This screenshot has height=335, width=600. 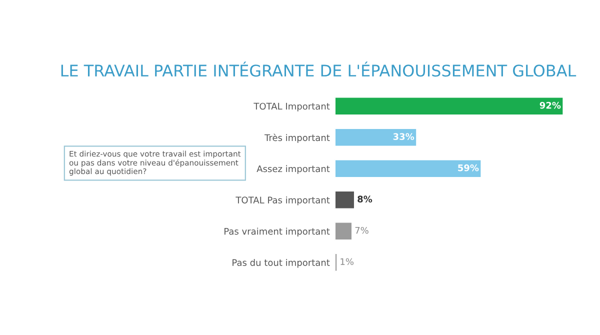 What do you see at coordinates (365, 199) in the screenshot?
I see `data-label: 8%` at bounding box center [365, 199].